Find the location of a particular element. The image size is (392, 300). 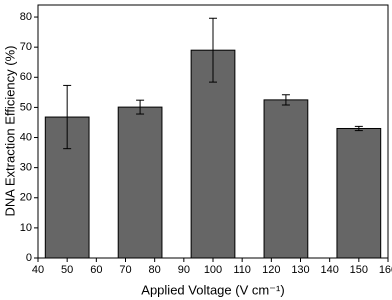

y-tick-label: 60 is located at coordinates (26, 77).